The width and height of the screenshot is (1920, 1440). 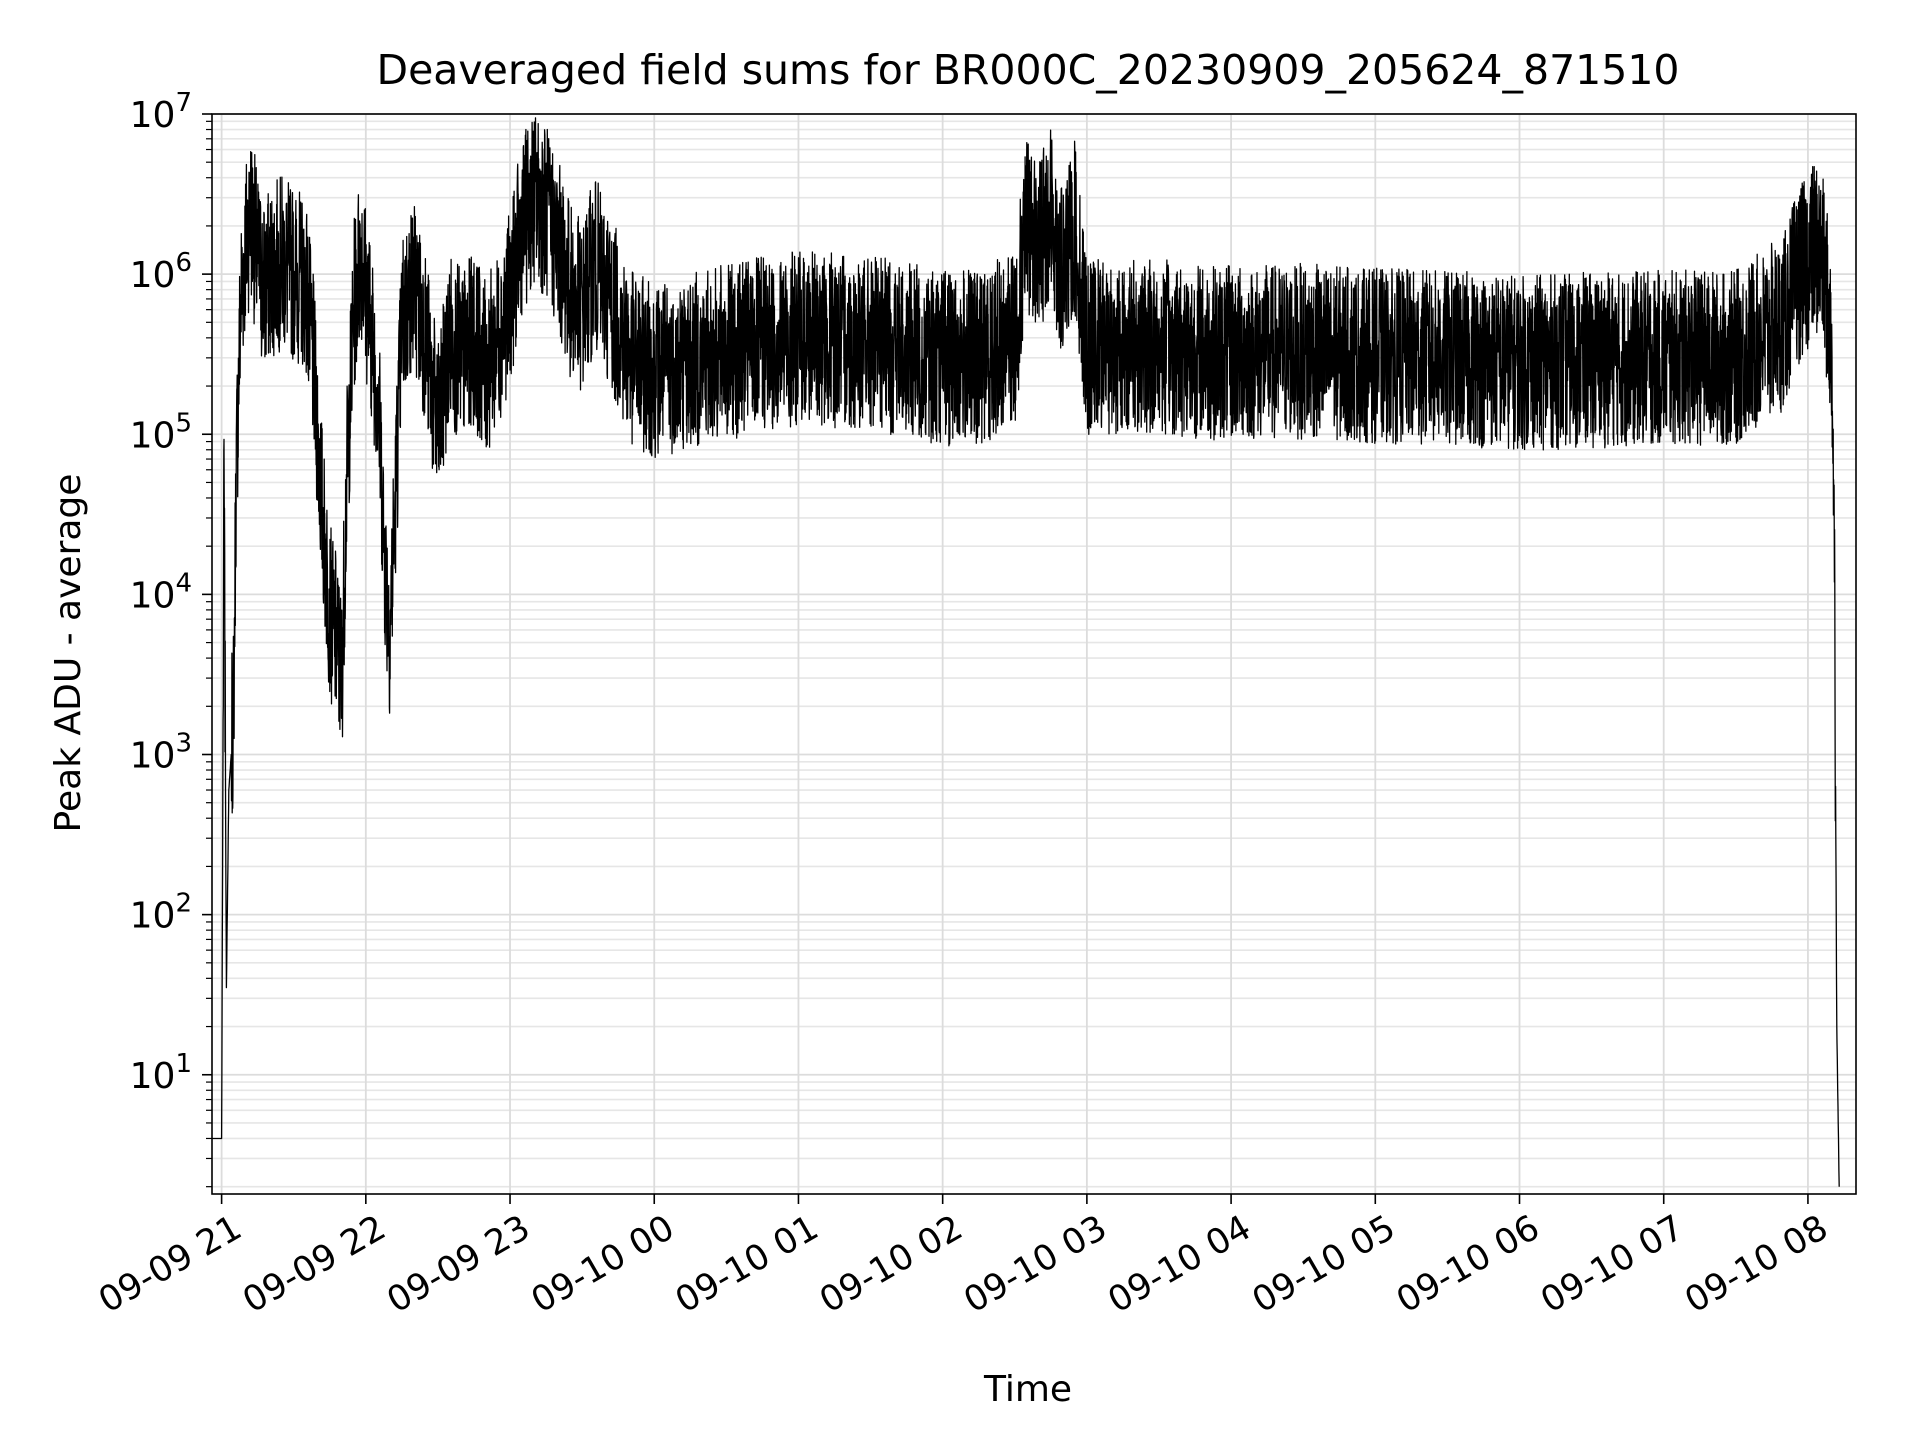 I want to click on y-axis-label: Peak ADU - average, so click(x=68, y=653).